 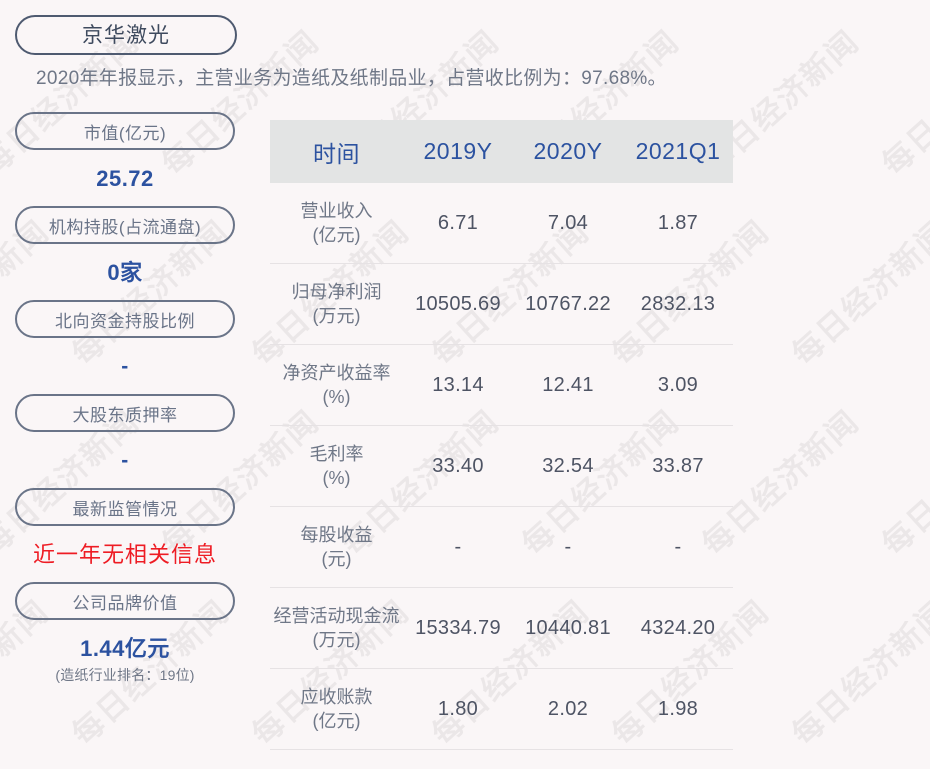 I want to click on sidebar-metric-2: 机构持股(占流通盘) 0家, so click(x=125, y=246).